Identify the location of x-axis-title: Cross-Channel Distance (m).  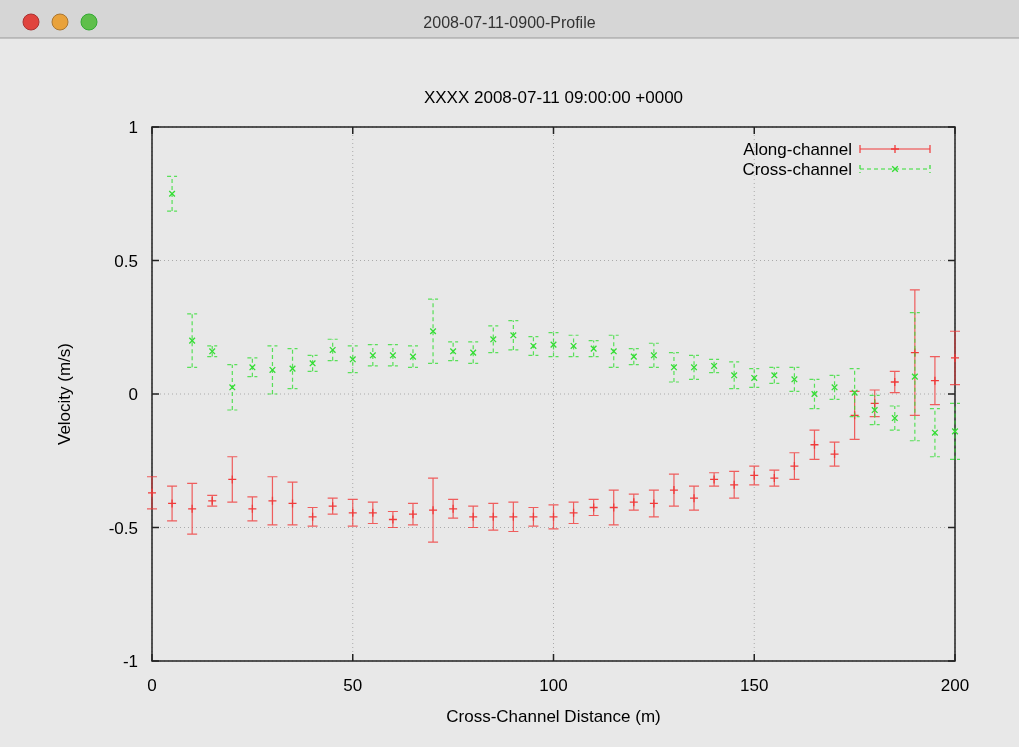
(553, 716).